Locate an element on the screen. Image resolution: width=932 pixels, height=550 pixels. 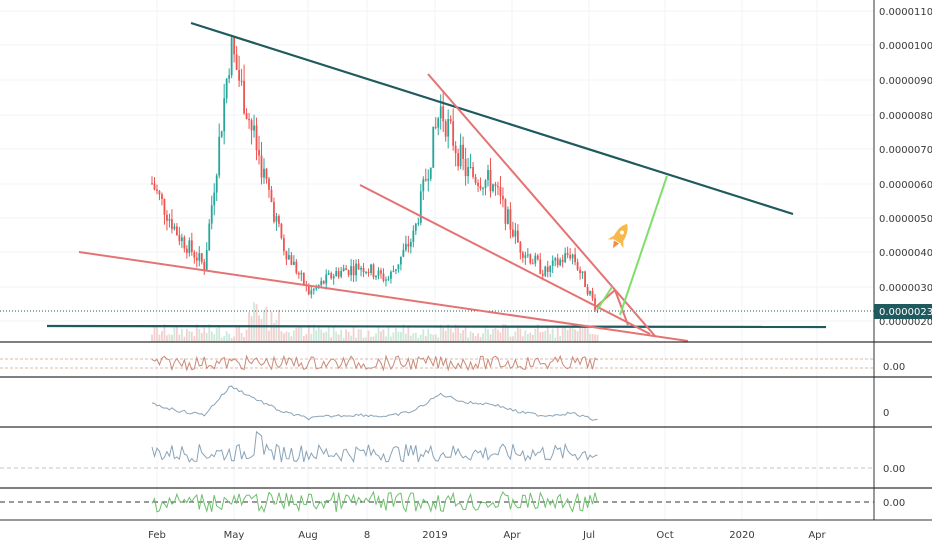
time-axis: Feb May Aug 8 2019 Apr Jul Oct 2020 Apr is located at coordinates (487, 535).